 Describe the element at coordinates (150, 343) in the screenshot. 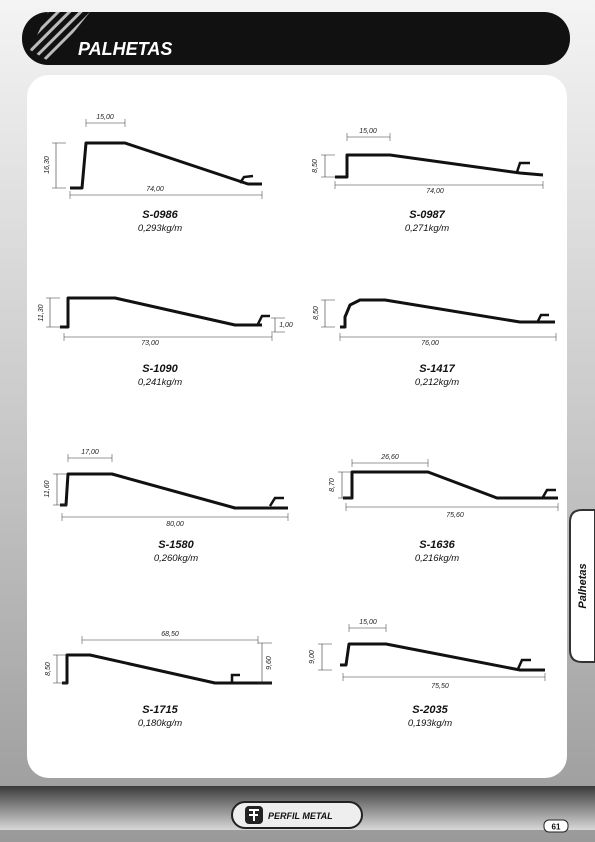

I see `dimension-label: 73,00` at that location.